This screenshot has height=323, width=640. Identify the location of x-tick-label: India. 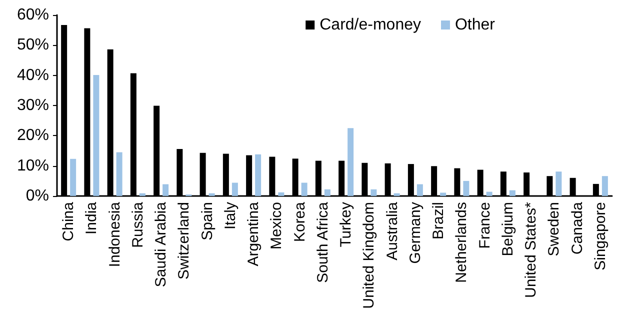
(91, 218).